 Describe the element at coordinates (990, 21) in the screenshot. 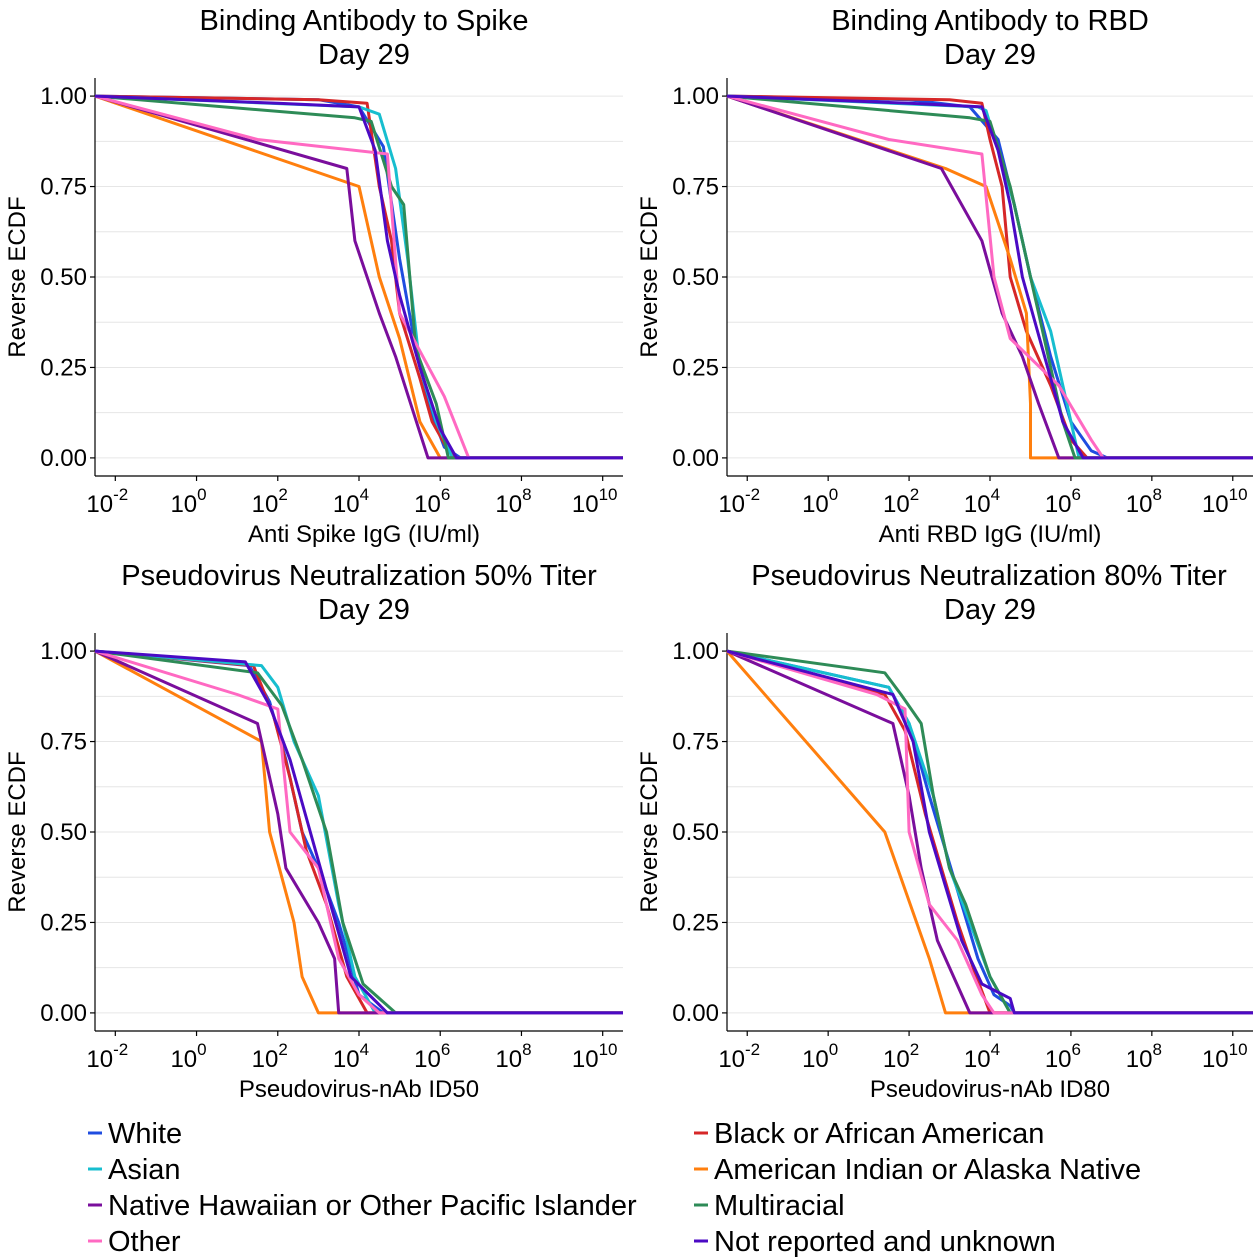

I see `panel-title: Binding Antibody to RBD` at that location.